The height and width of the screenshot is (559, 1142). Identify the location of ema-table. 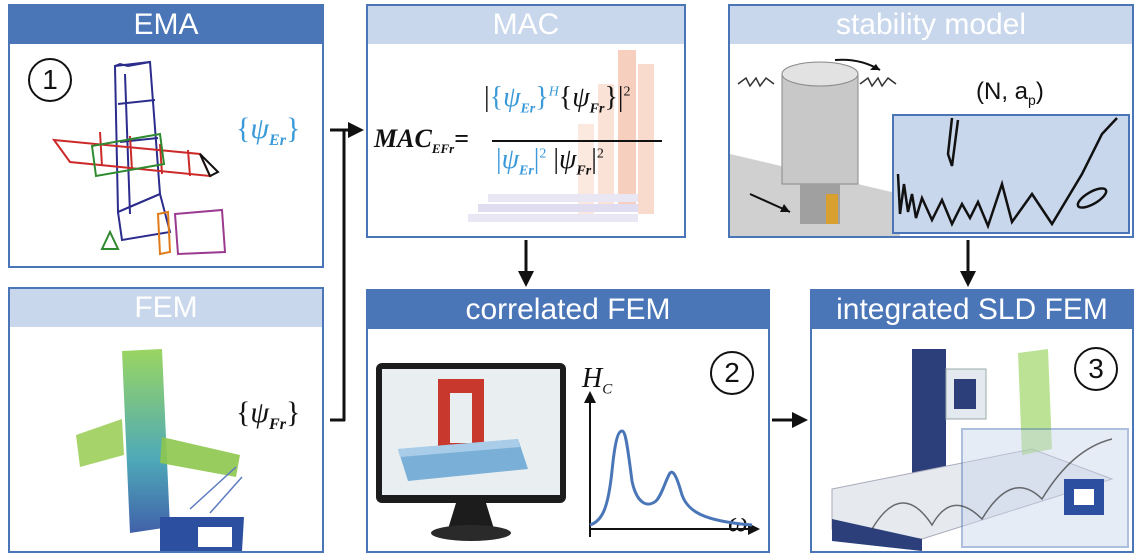
(200, 232).